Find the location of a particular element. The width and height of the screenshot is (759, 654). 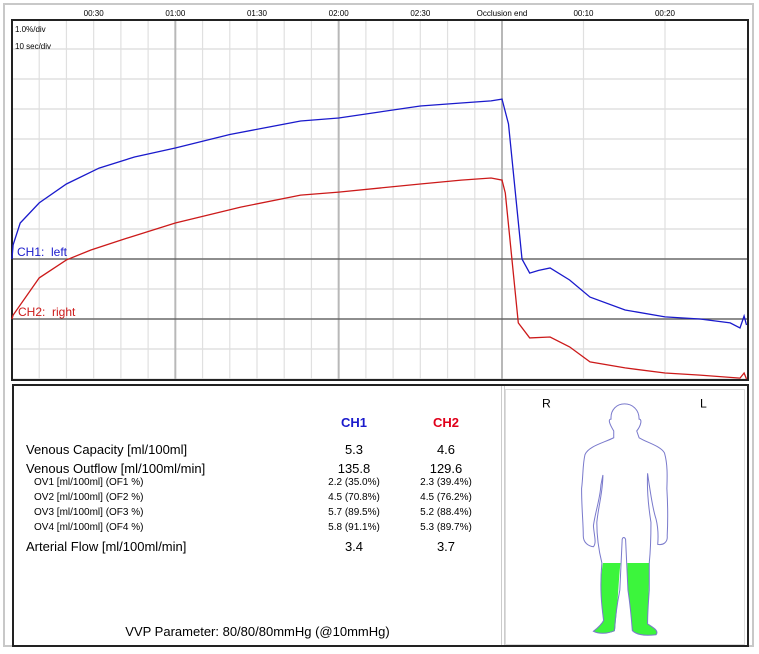

ch1-value: 135.8 is located at coordinates (354, 468).